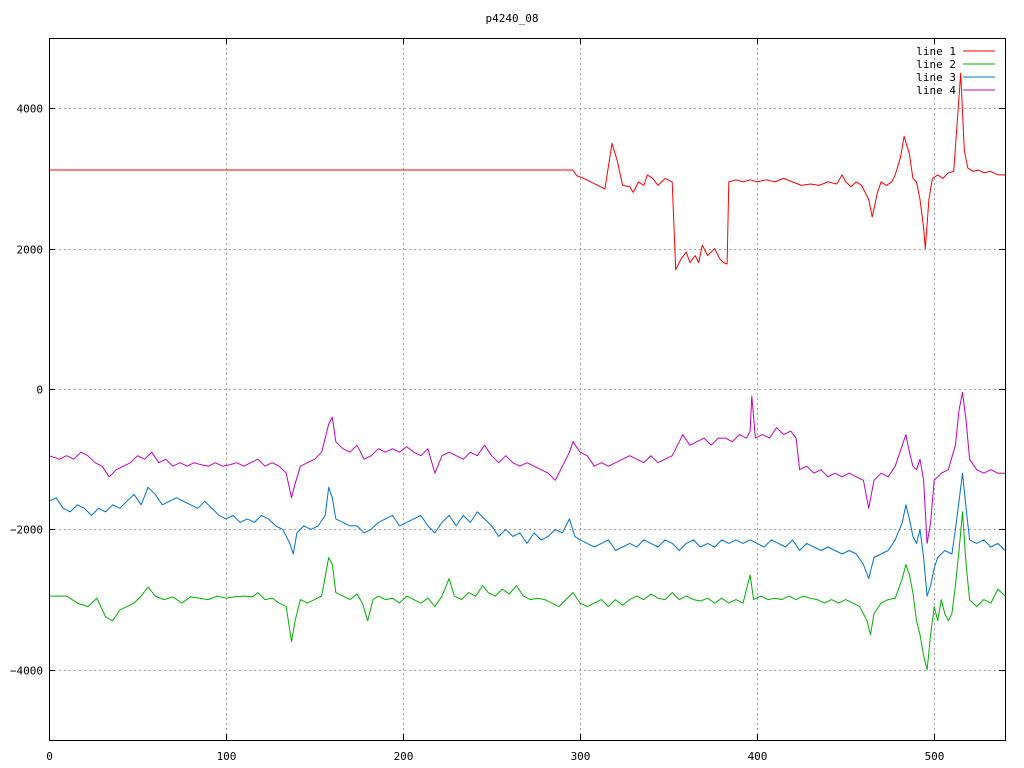 The height and width of the screenshot is (768, 1024). What do you see at coordinates (30, 109) in the screenshot?
I see `y-tick-label: 4000` at bounding box center [30, 109].